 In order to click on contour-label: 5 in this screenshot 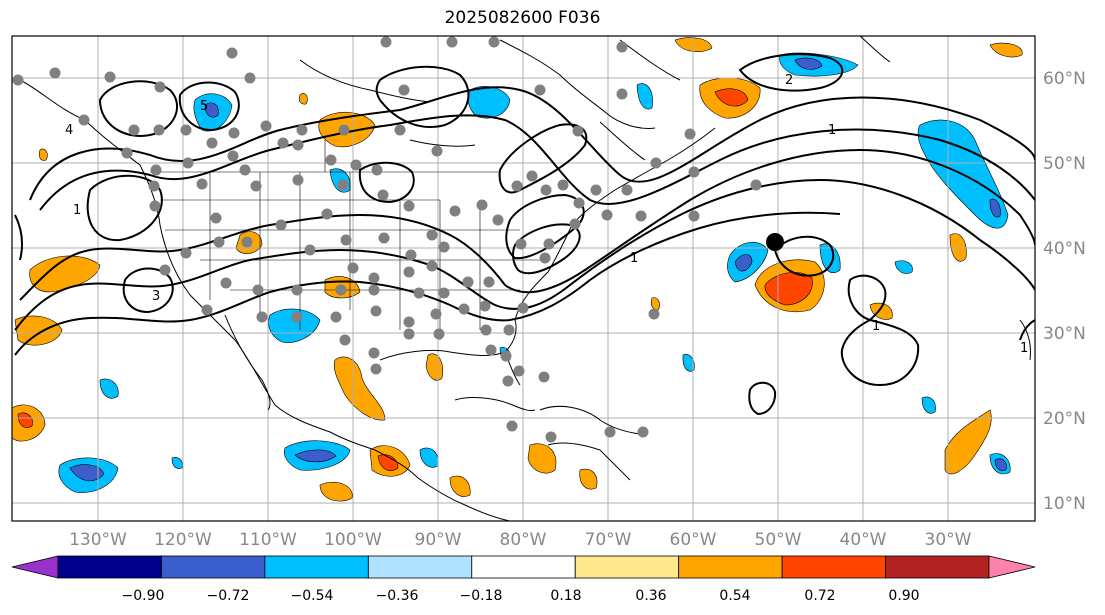, I will do `click(204, 106)`.